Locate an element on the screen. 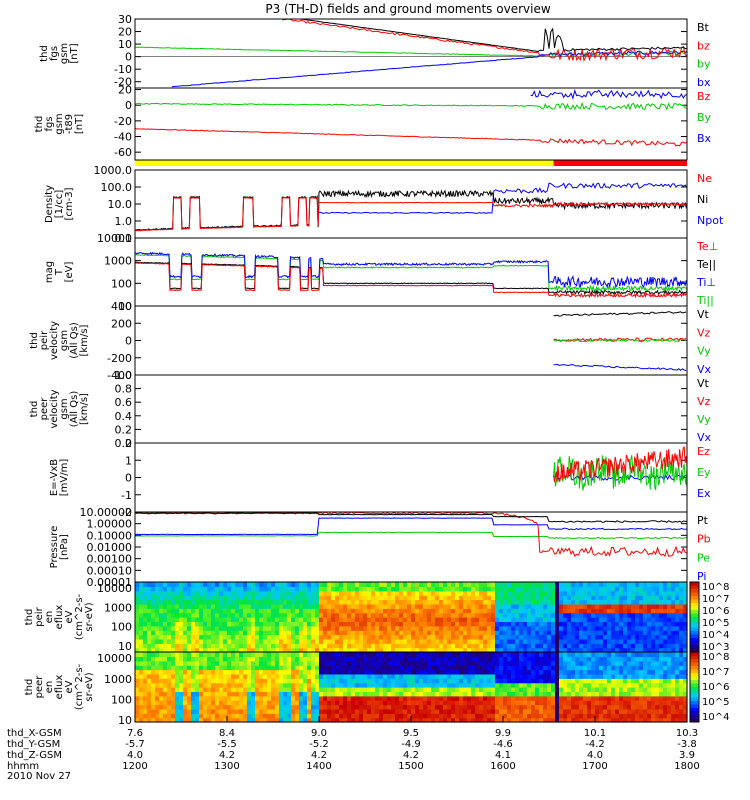 The width and height of the screenshot is (750, 800). series-Ti-perp is located at coordinates (411, 270).